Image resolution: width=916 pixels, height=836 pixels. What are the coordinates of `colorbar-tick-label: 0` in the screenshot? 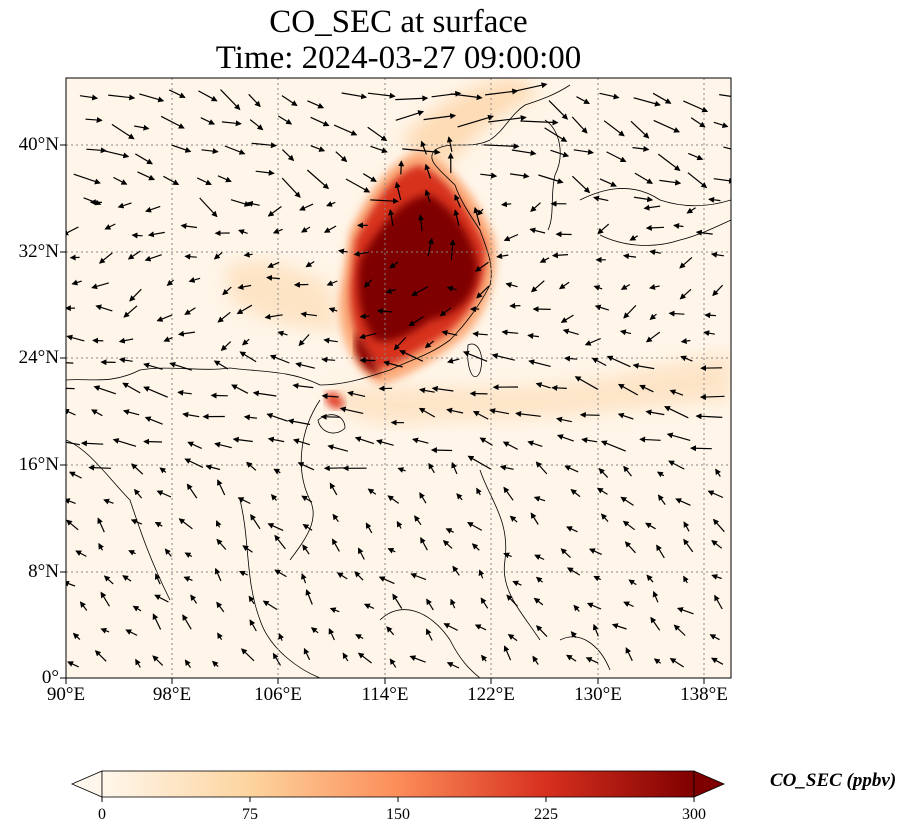 It's located at (102, 814).